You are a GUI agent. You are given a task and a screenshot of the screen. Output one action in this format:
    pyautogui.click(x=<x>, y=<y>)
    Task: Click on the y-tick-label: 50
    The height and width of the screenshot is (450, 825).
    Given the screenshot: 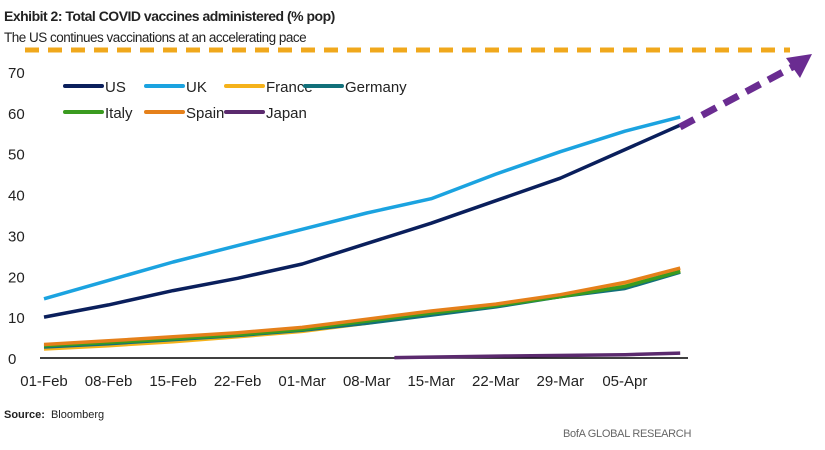 What is the action you would take?
    pyautogui.click(x=16, y=155)
    